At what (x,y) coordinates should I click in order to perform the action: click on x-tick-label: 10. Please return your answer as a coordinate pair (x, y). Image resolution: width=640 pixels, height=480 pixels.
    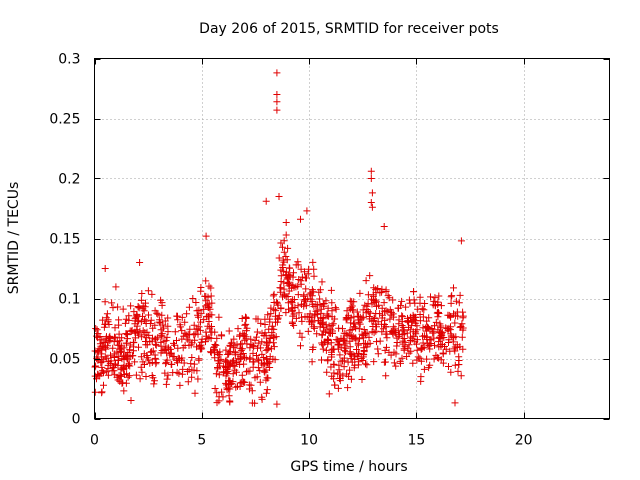
    Looking at the image, I should click on (309, 441).